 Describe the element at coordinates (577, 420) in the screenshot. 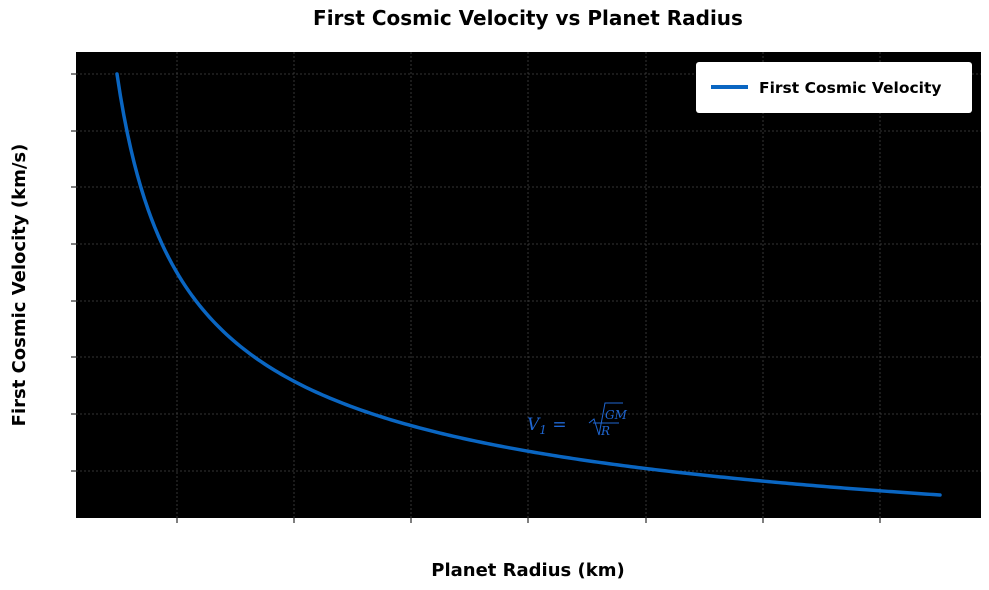

I see `formula-annotation: V1 = GM R` at that location.